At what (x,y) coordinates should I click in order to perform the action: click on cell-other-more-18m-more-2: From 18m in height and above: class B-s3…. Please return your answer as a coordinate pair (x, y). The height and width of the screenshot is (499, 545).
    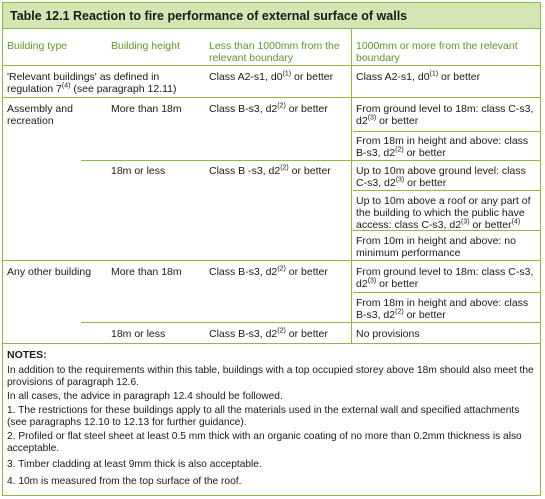
    Looking at the image, I should click on (442, 309).